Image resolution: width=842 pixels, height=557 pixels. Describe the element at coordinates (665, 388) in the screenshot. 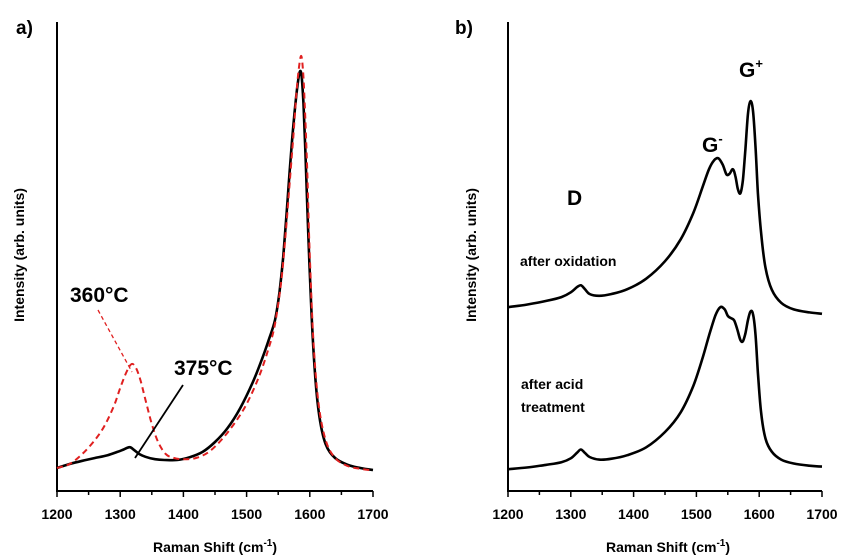

I see `series-line-after-acid-treatment` at that location.